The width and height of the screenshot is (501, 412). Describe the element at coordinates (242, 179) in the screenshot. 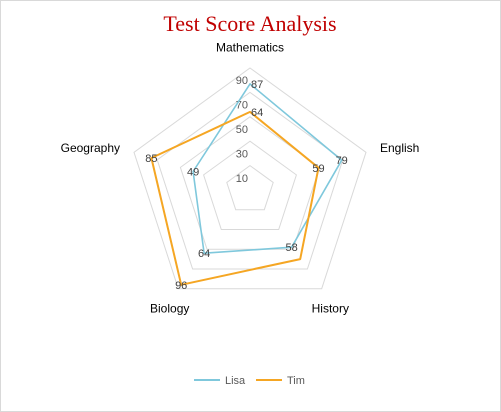

I see `tick-label: 10` at that location.